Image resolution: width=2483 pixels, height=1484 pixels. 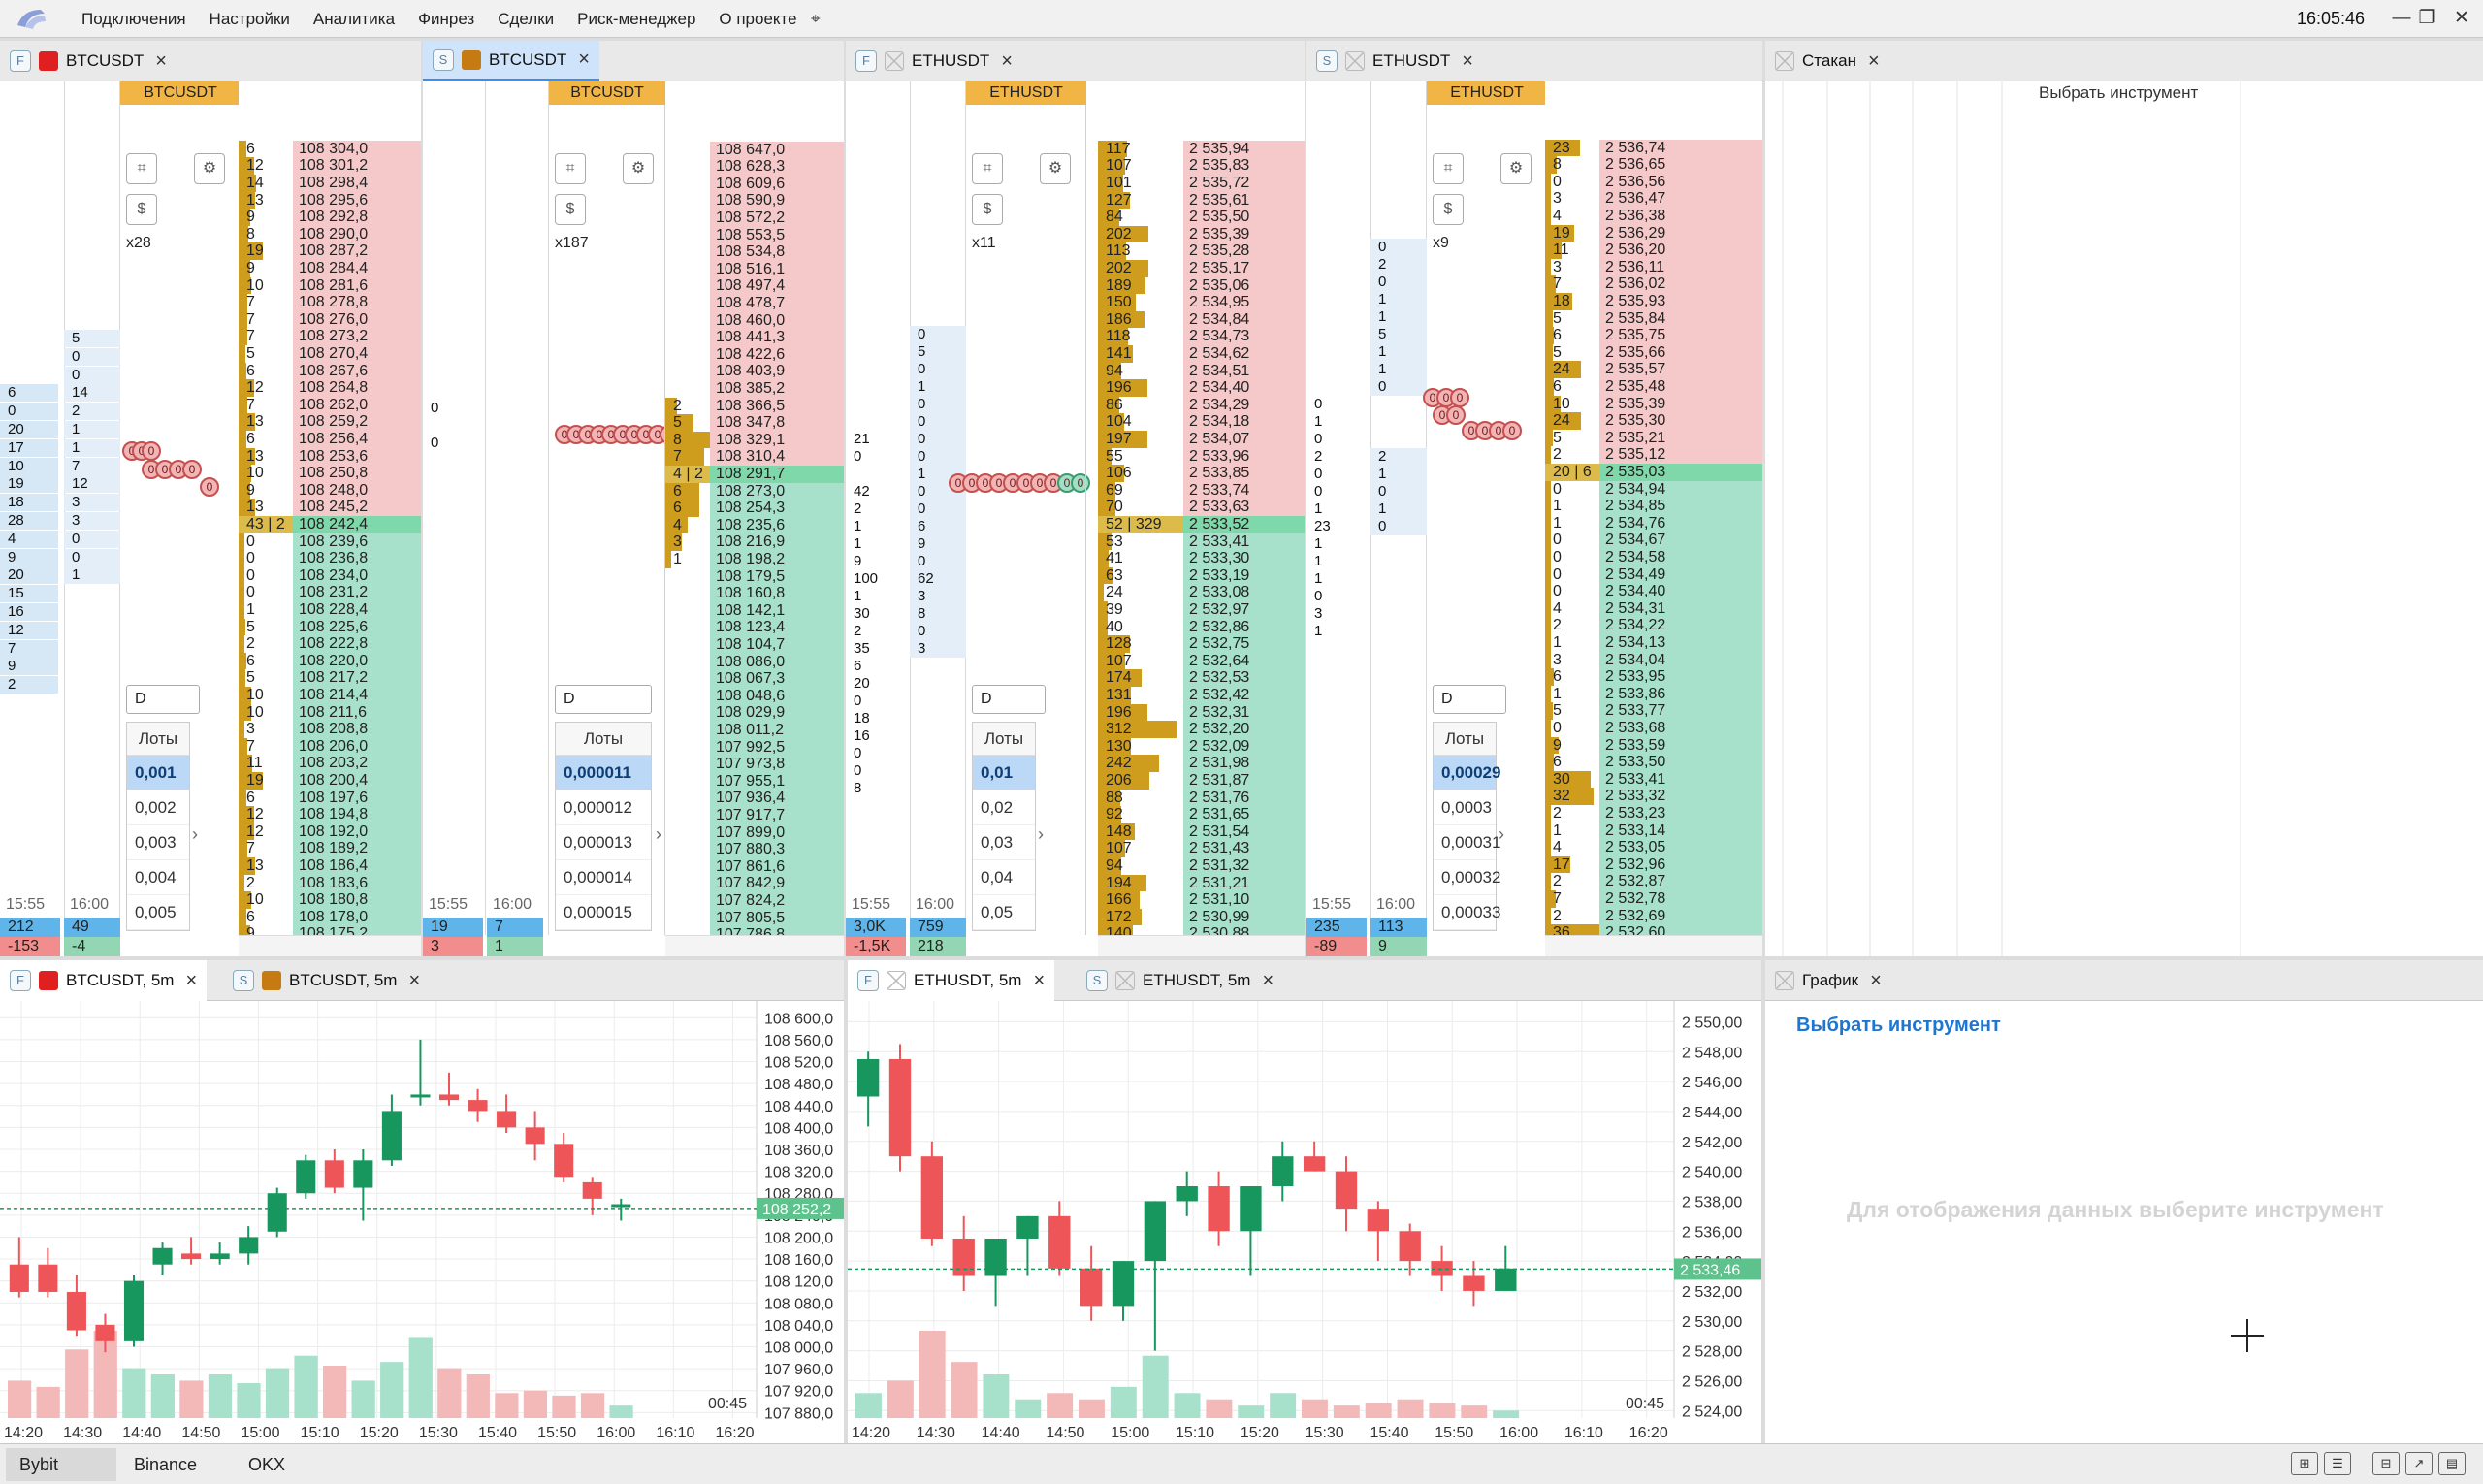 I want to click on dollar-icon: $, so click(x=141, y=210).